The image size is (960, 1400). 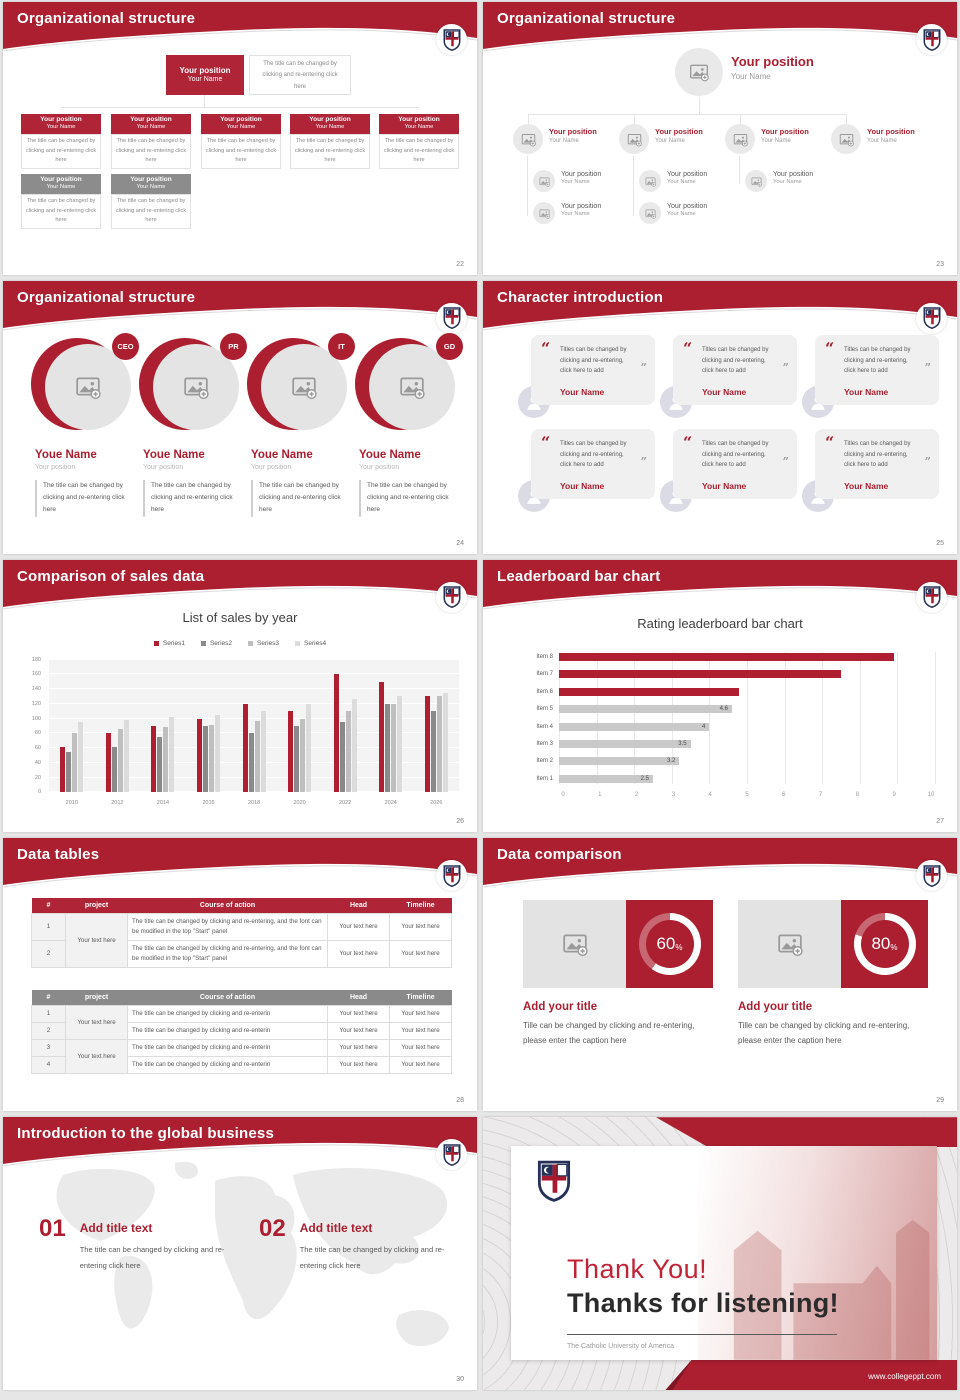 What do you see at coordinates (817, 1253) in the screenshot?
I see `campus-building-image` at bounding box center [817, 1253].